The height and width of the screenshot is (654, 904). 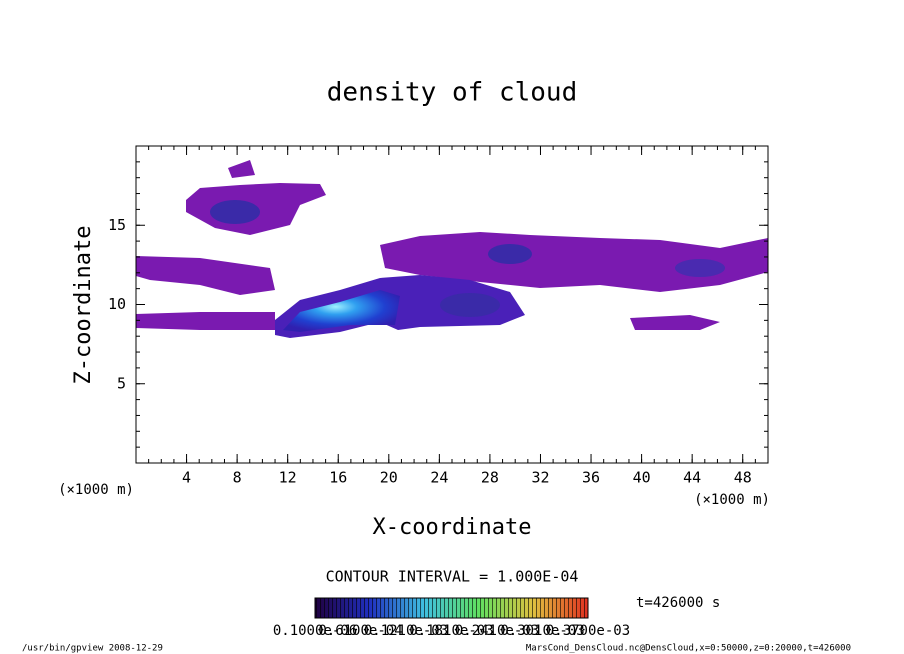 I want to click on y-unit: (×1000 m), so click(x=96, y=490).